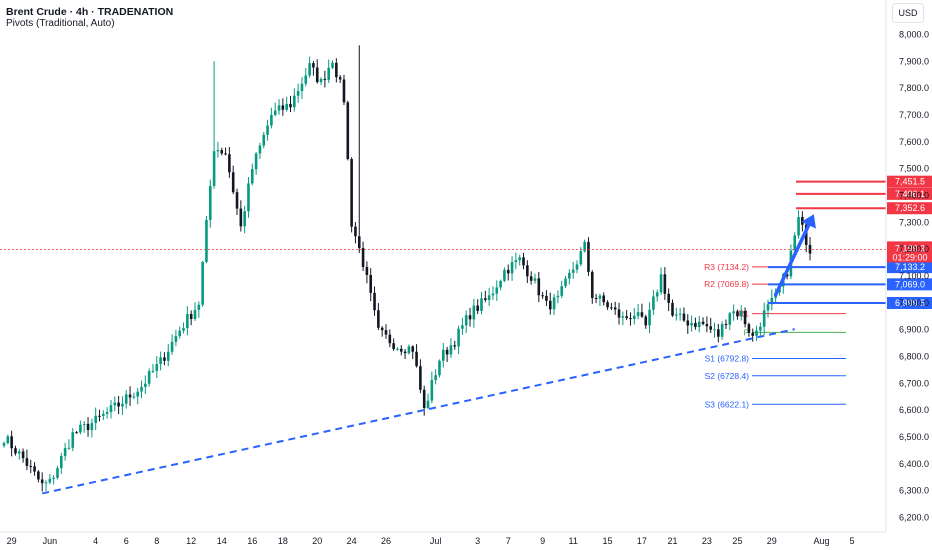 This screenshot has height=550, width=932. Describe the element at coordinates (283, 541) in the screenshot. I see `x-tick-label: 18` at that location.